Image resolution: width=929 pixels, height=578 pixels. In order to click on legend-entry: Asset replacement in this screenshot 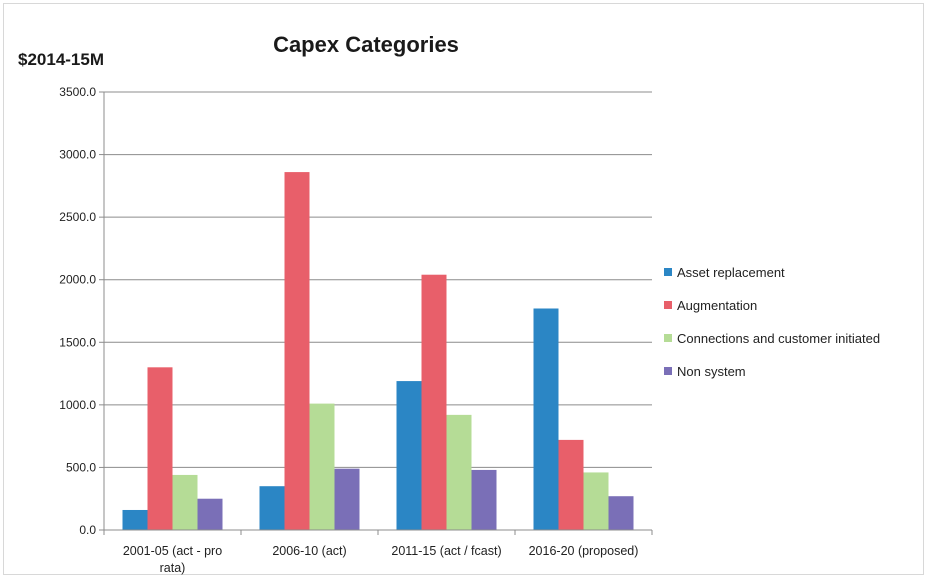, I will do `click(731, 272)`.